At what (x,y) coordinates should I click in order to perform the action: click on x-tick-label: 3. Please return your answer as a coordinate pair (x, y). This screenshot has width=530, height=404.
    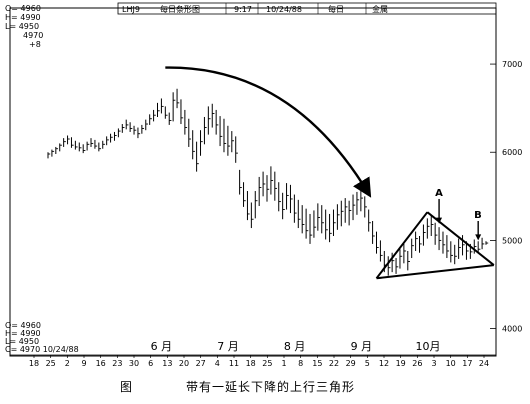
    Looking at the image, I should click on (433, 363).